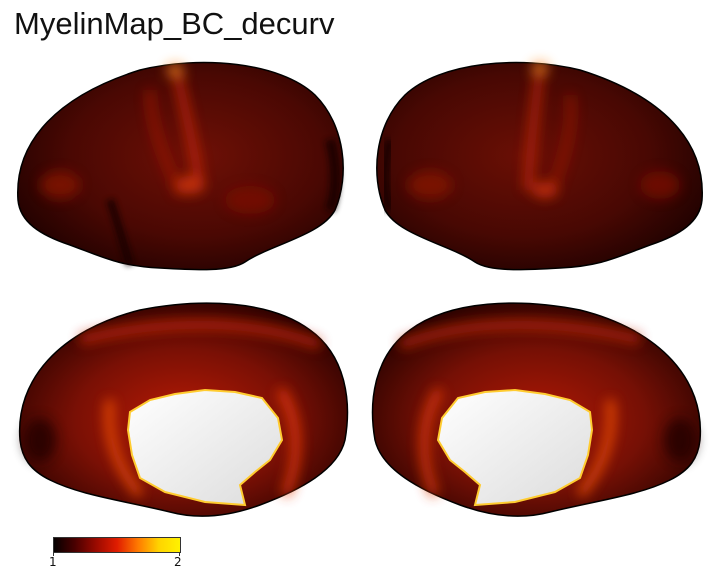 The width and height of the screenshot is (720, 576). Describe the element at coordinates (178, 562) in the screenshot. I see `colorbar-max-label: 2` at that location.